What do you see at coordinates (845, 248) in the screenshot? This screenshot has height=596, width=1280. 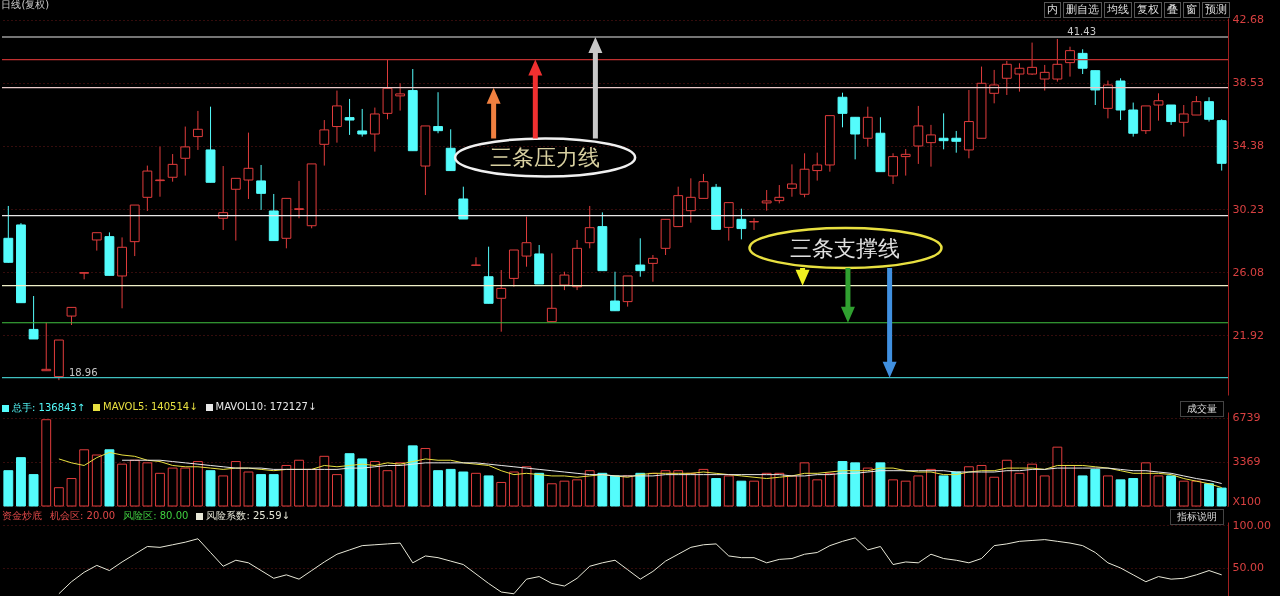 I see `annotation: 三条支撑线` at bounding box center [845, 248].